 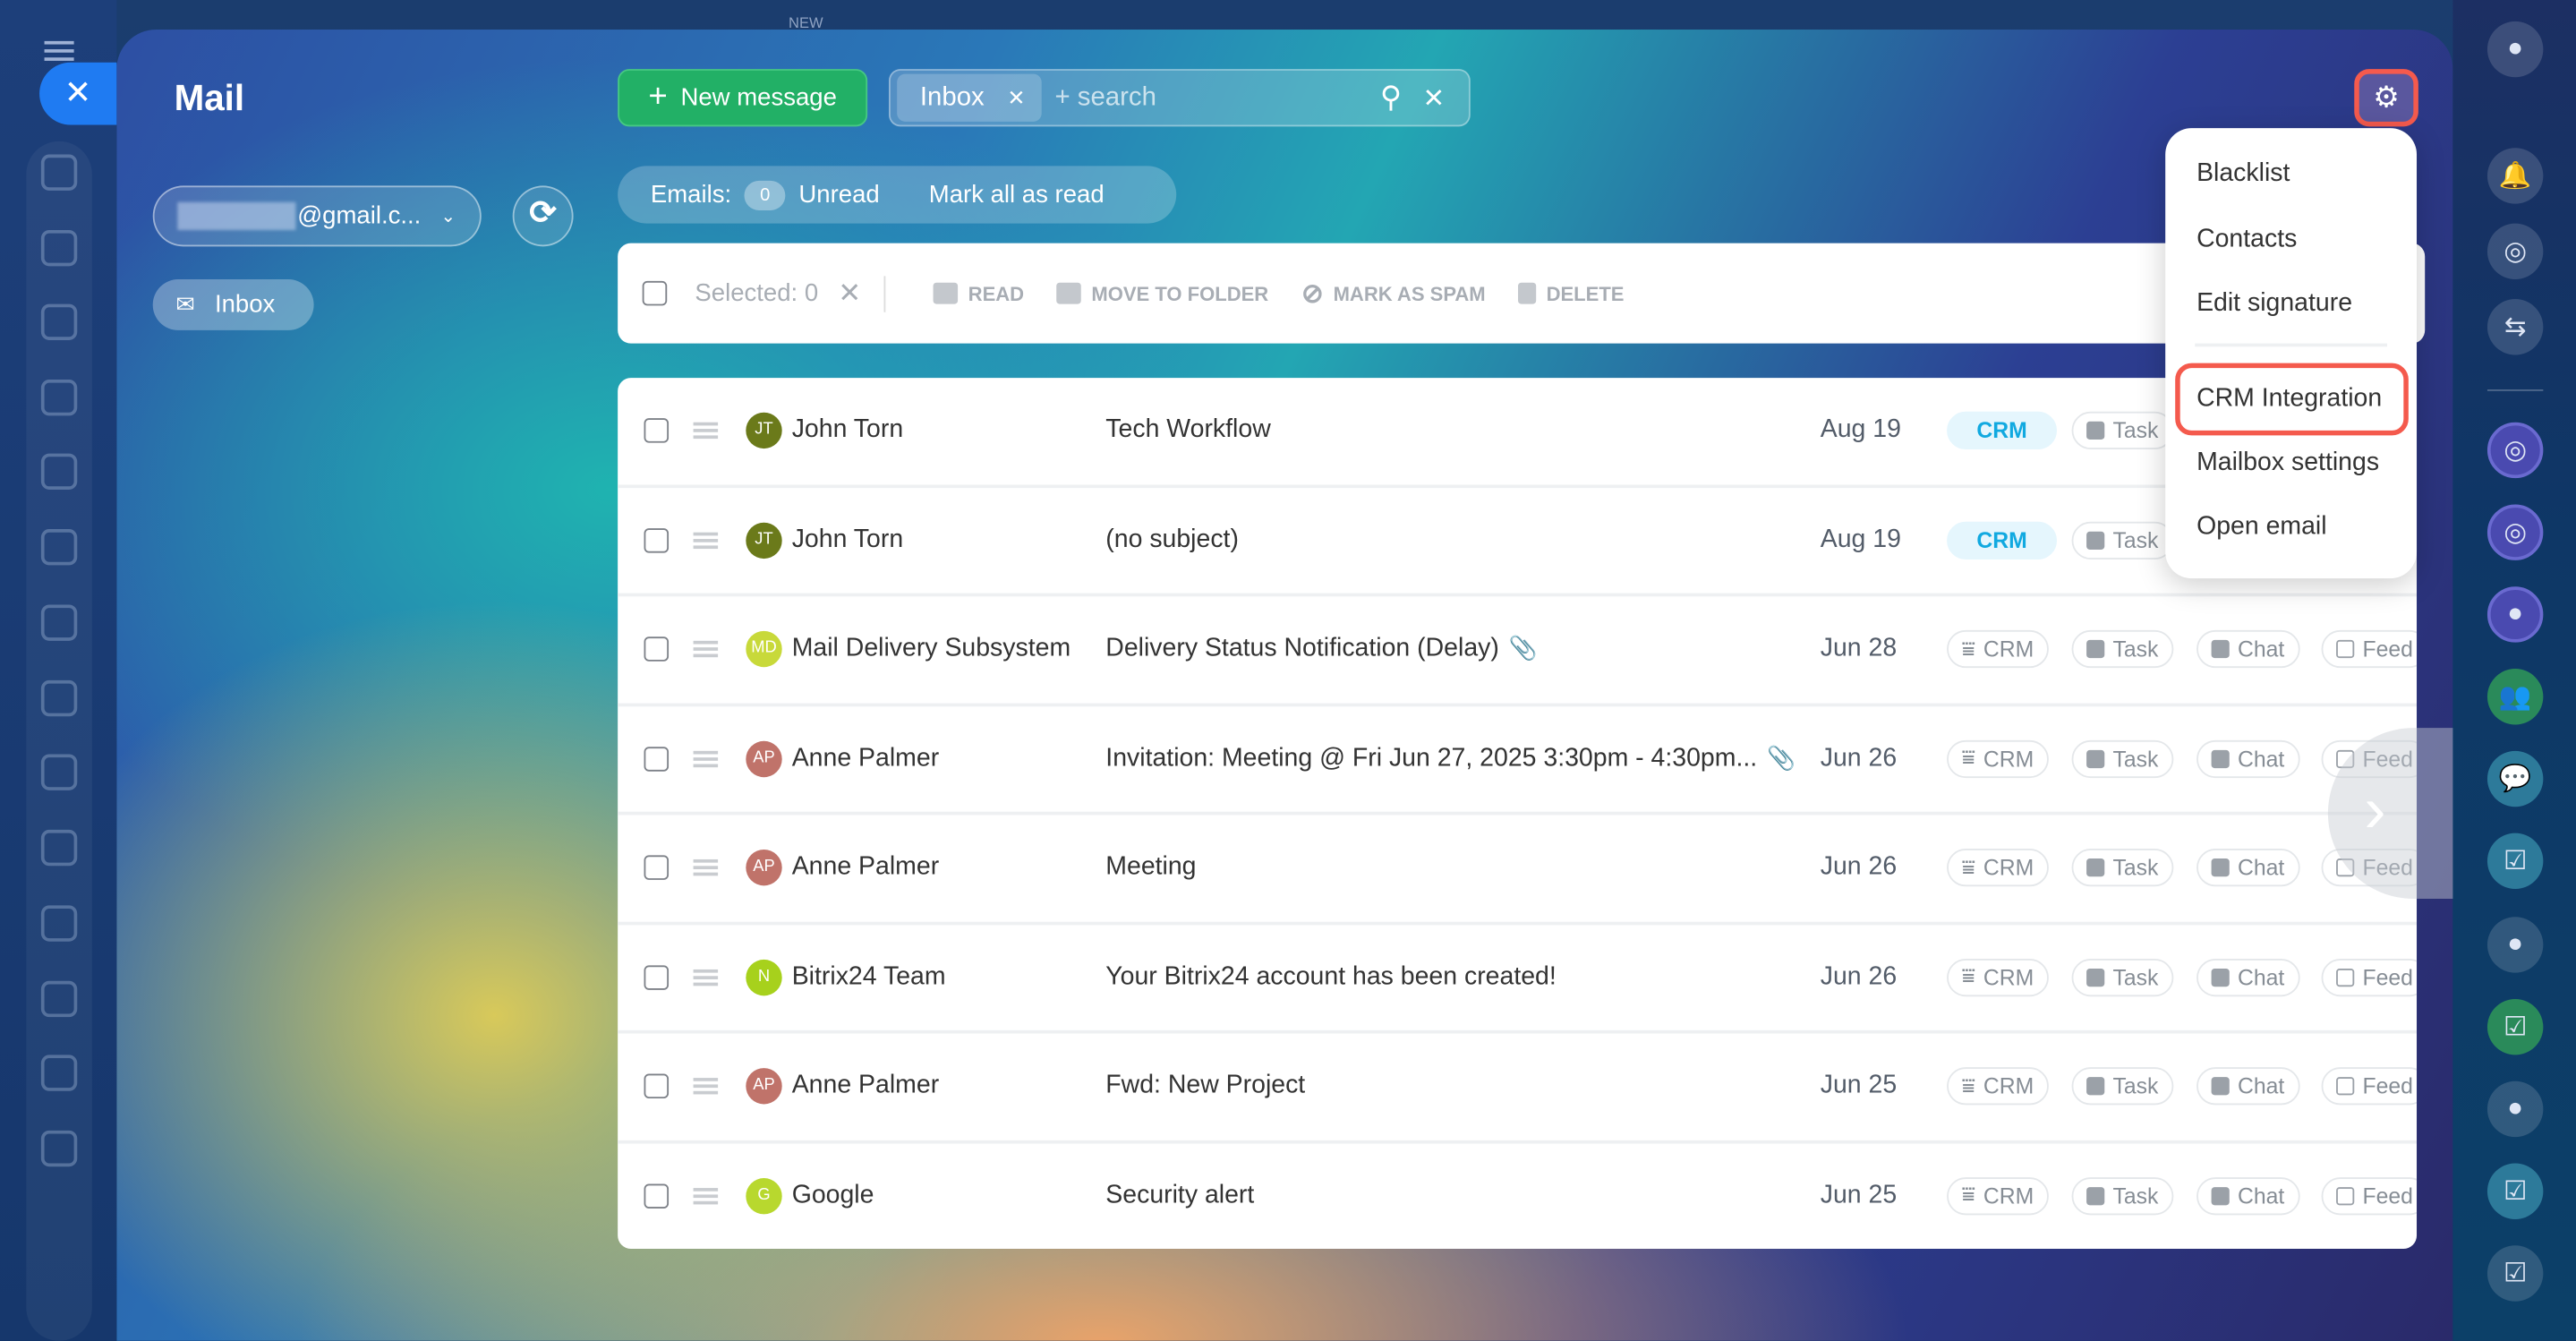 I want to click on grid-icon, so click(x=59, y=1073).